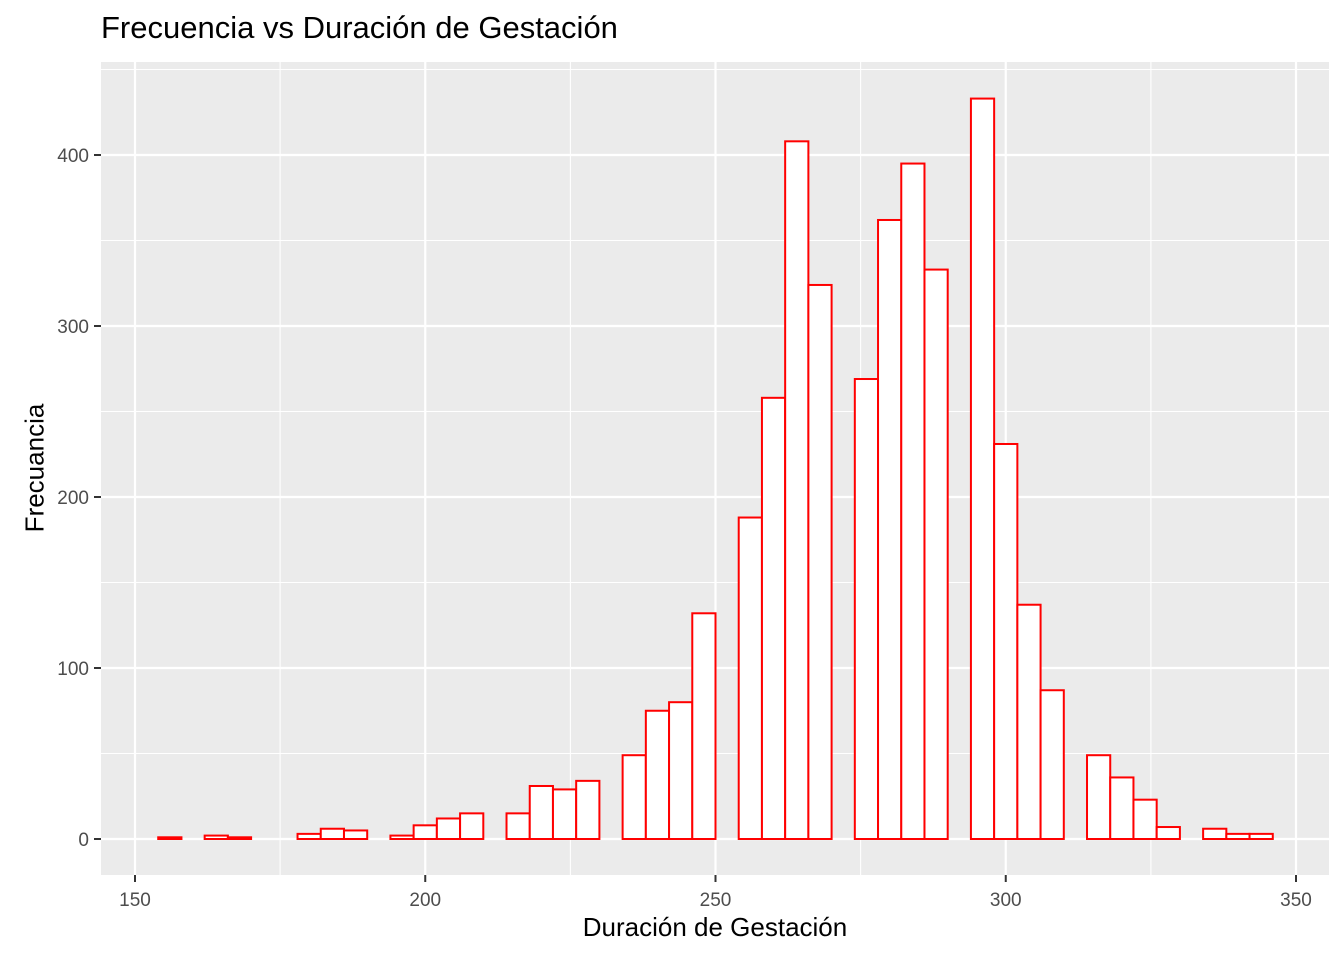  Describe the element at coordinates (359, 27) in the screenshot. I see `chart-title: Frecuencia vs Duración de Gestación` at that location.